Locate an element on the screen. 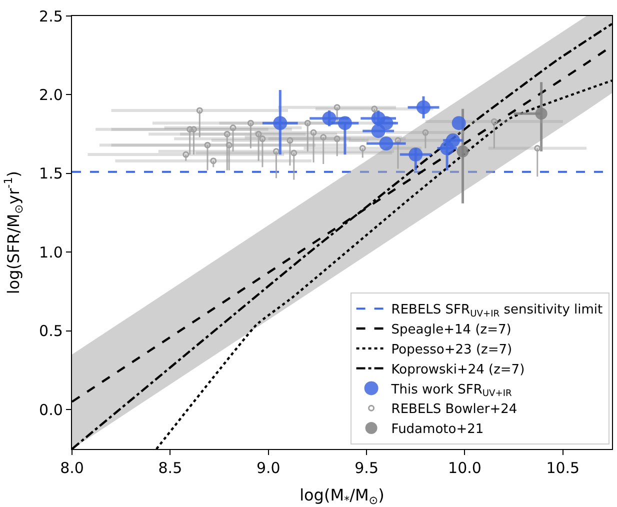 The image size is (617, 507). x-tick-label: 10.0 is located at coordinates (465, 468).